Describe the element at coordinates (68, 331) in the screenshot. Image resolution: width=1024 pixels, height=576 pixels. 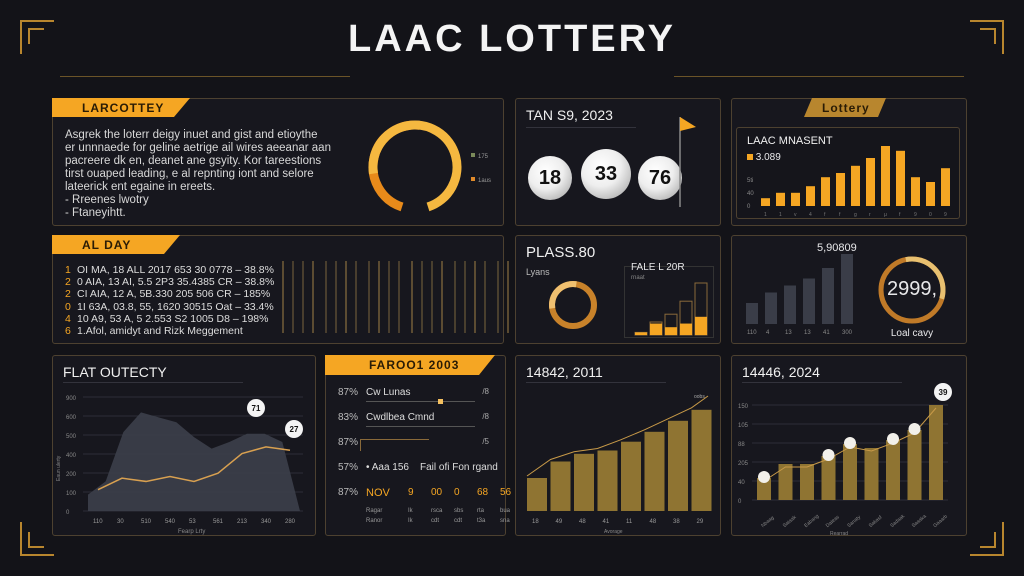
I see `item-number: 6` at that location.